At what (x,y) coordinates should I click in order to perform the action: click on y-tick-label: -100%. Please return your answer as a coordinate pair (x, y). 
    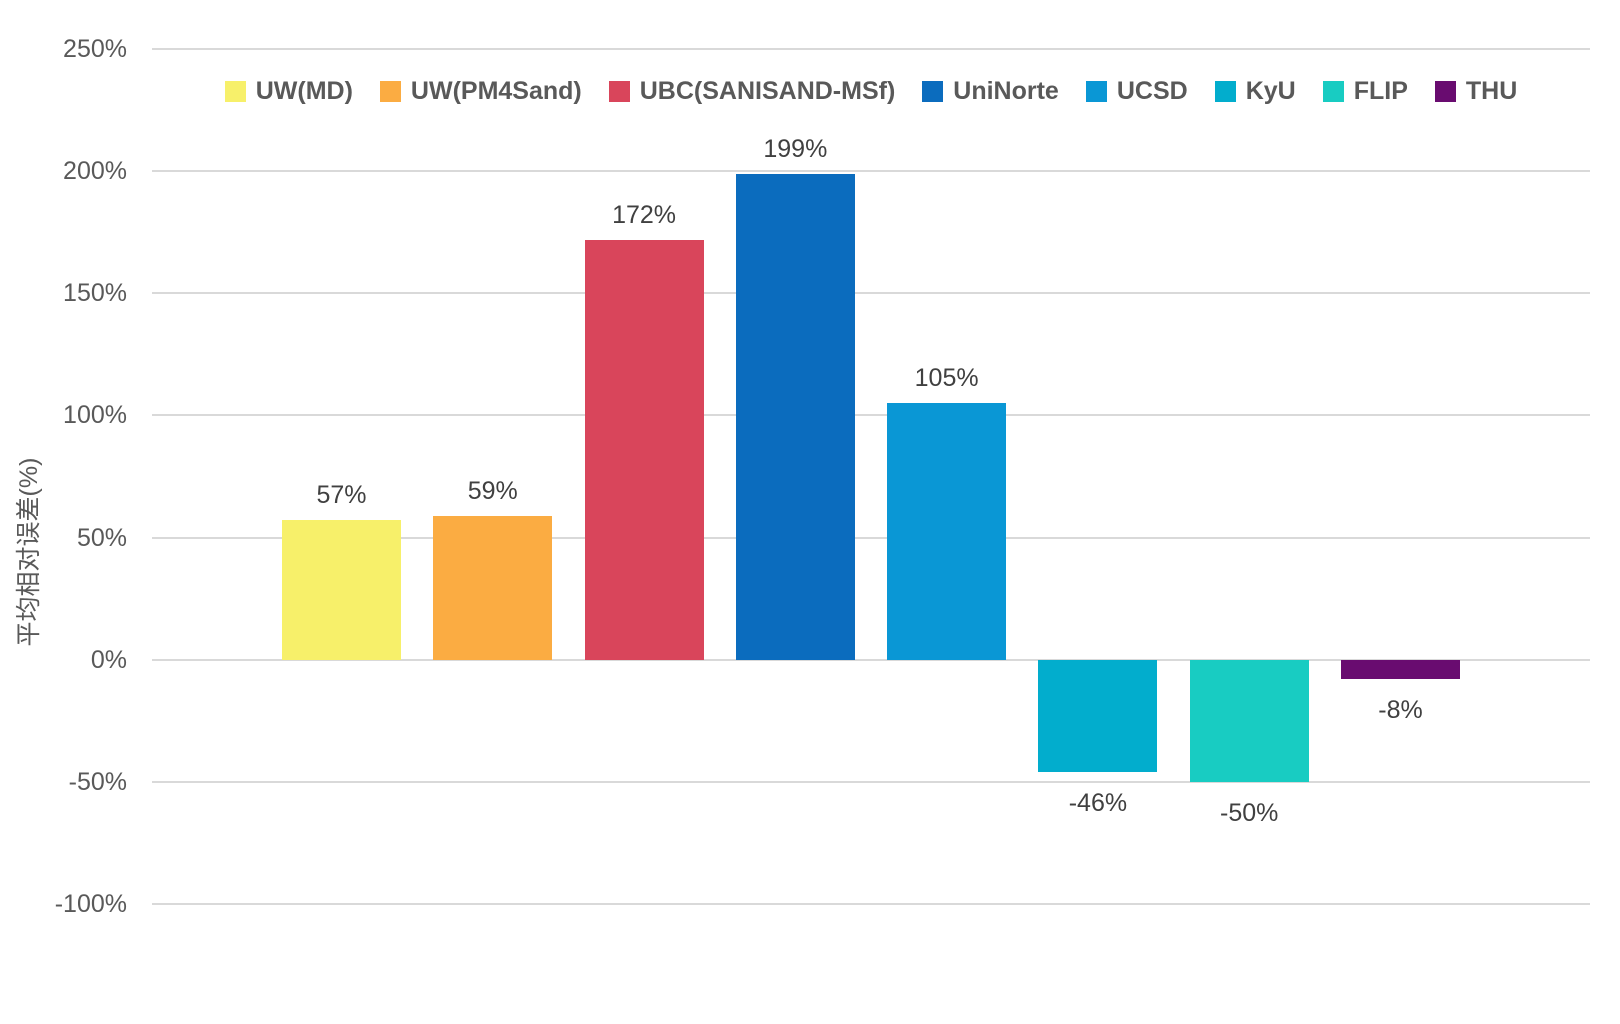
    Looking at the image, I should click on (90, 904).